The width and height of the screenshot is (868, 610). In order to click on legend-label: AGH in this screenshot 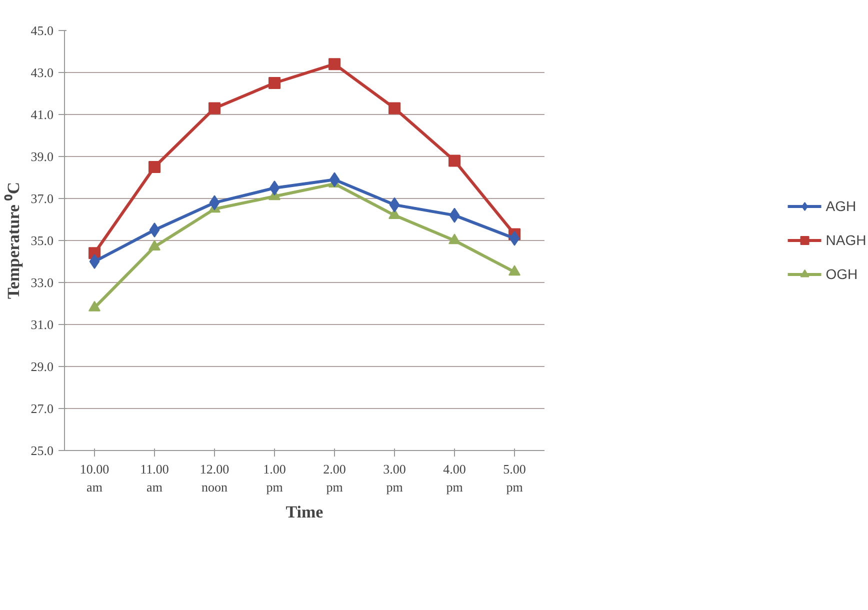, I will do `click(841, 206)`.